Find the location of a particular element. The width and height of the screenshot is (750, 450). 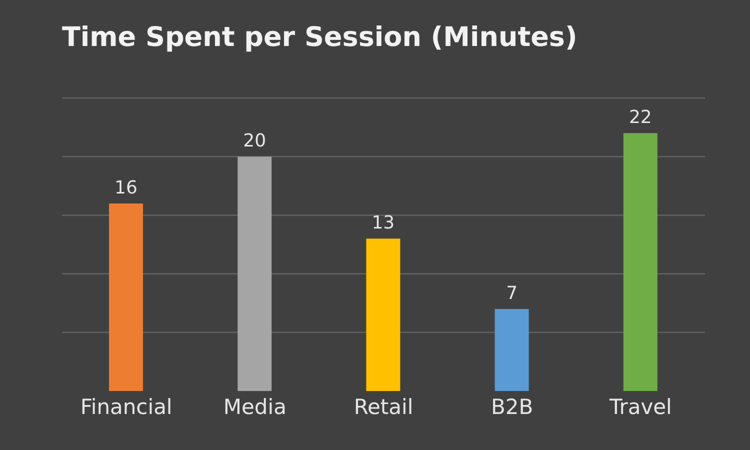

data-label: 20 is located at coordinates (254, 141).